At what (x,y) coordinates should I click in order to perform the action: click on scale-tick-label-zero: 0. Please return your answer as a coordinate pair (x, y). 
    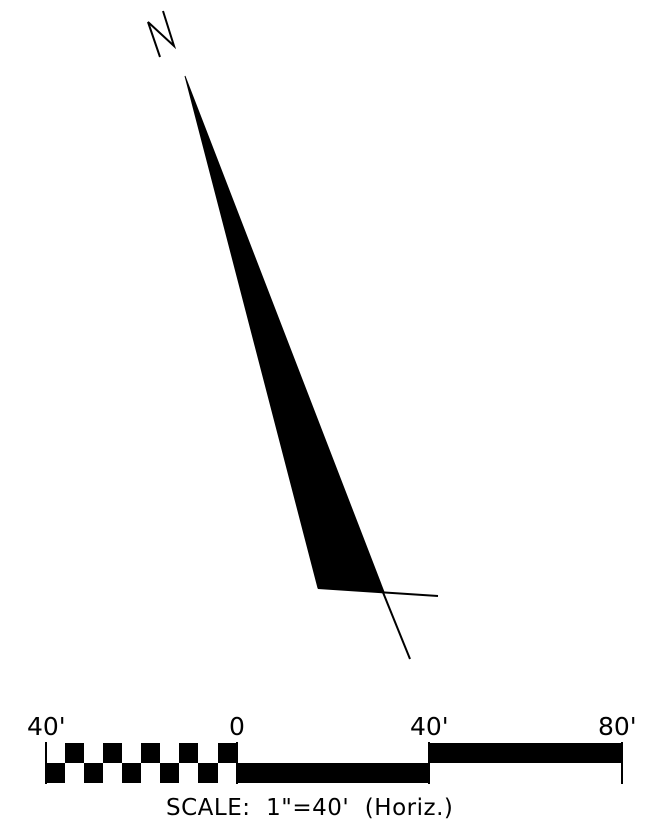
    Looking at the image, I should click on (237, 726).